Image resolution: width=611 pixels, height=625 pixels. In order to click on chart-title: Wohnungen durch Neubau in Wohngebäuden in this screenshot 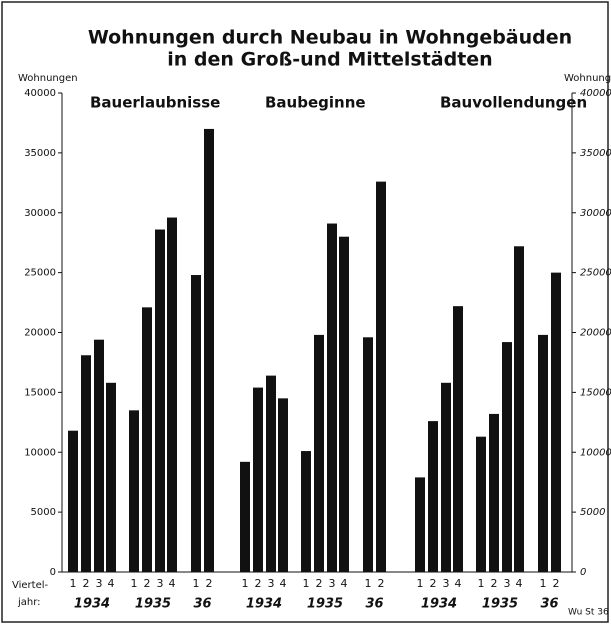, I will do `click(330, 38)`.